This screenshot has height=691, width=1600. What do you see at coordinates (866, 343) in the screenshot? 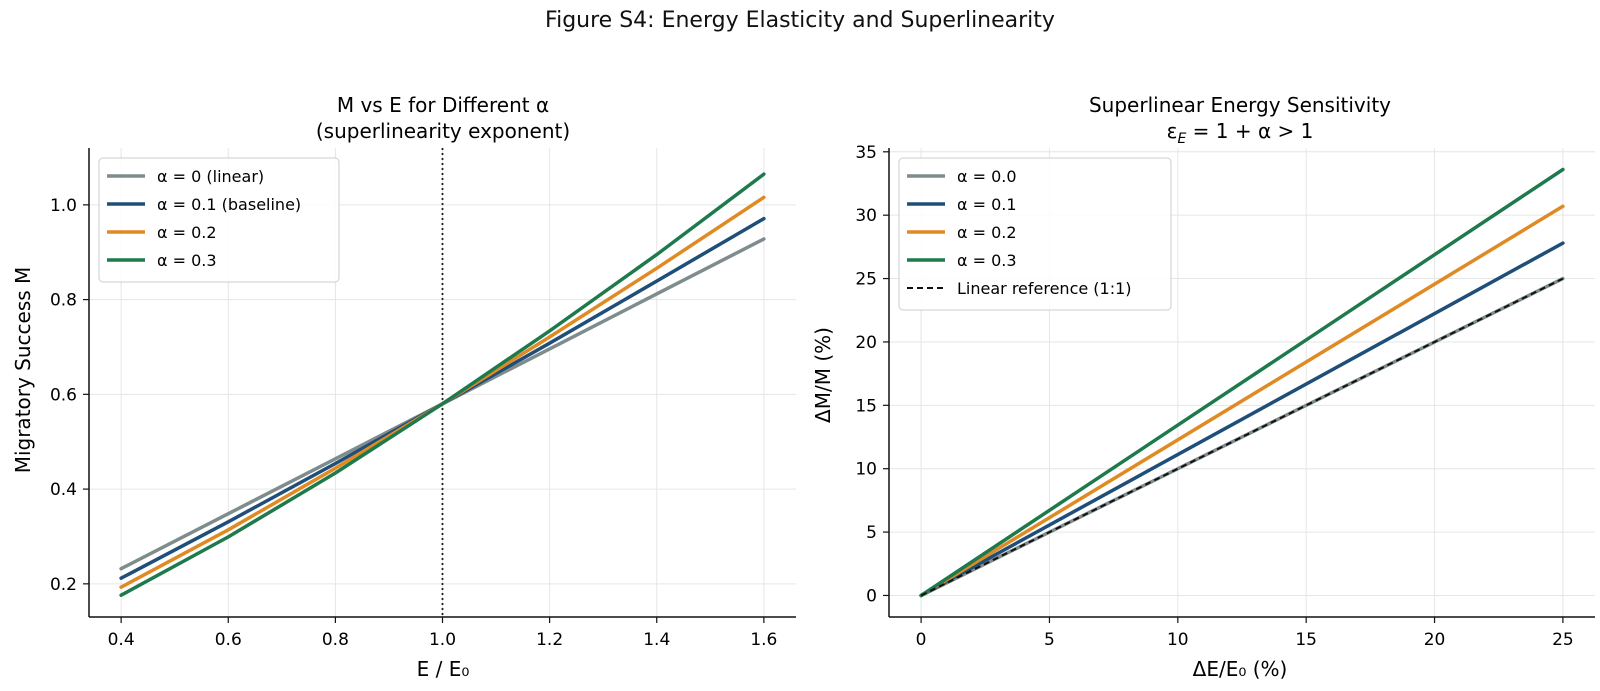
I see `right-y-tick-label: 20` at bounding box center [866, 343].